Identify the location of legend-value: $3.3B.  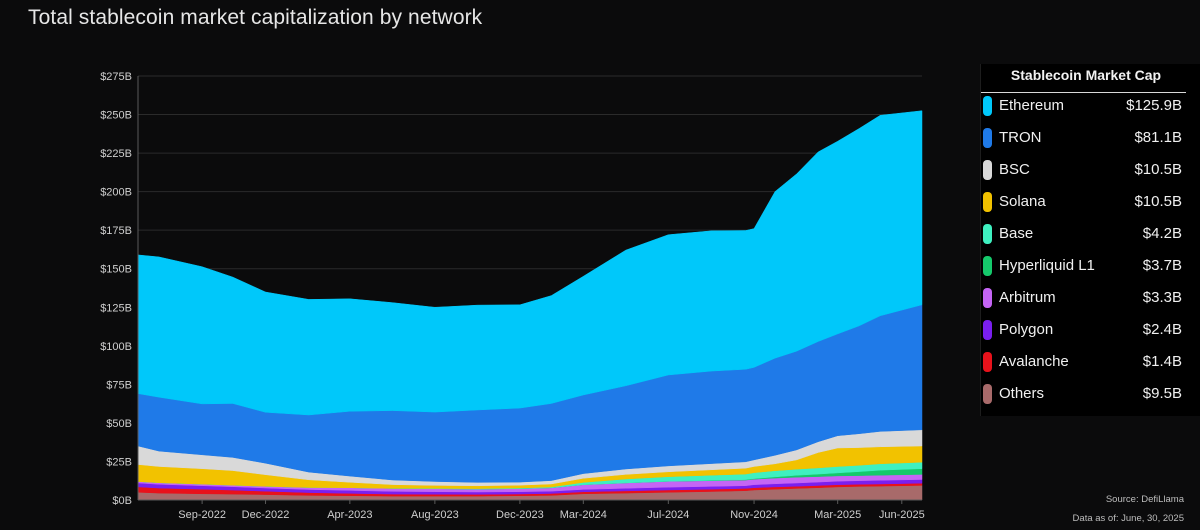
(1162, 297).